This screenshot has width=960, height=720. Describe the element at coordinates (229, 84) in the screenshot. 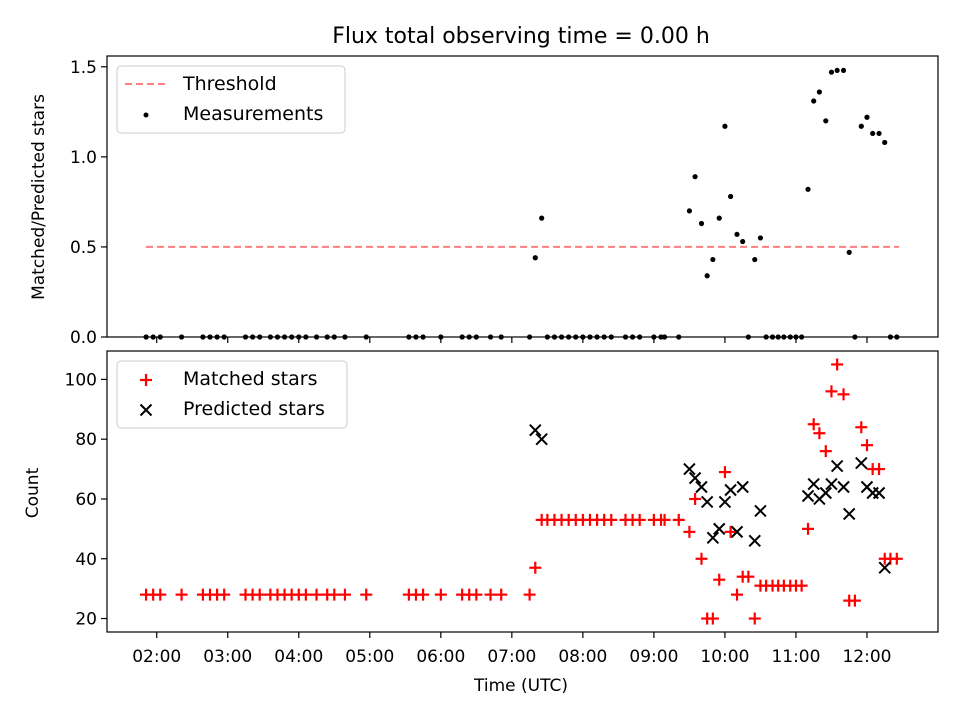

I see `legend-threshold-label: Threshold` at that location.